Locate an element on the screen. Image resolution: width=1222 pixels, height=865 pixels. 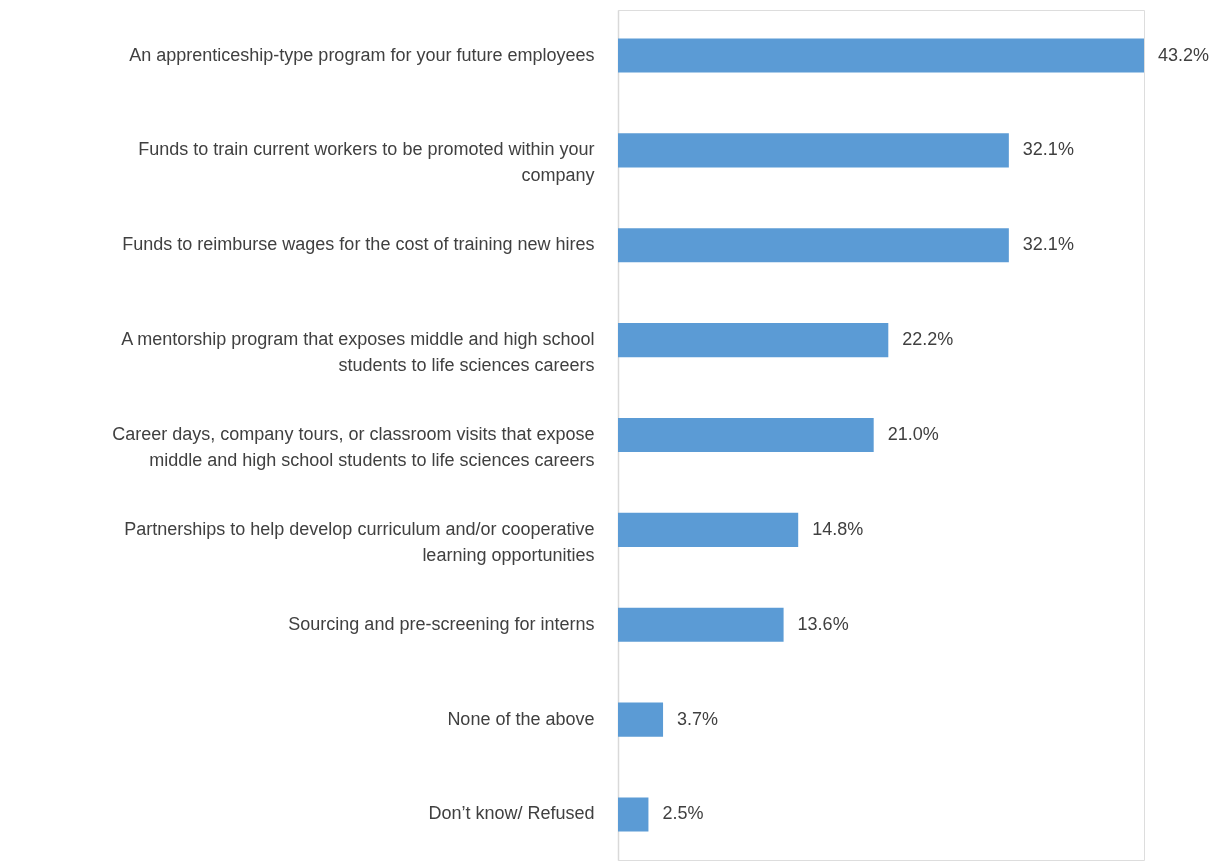
y-tick-label: A mentorship program that exposes middle and high school students to life sciences careers is located at coordinates (358, 352).